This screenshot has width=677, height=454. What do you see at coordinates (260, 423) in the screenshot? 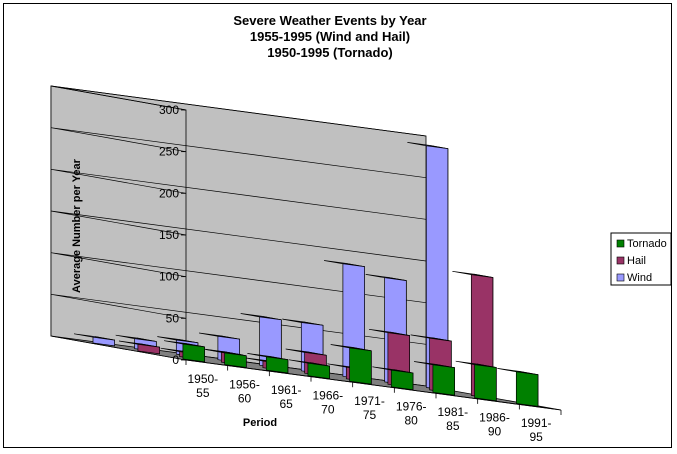
I see `x-axis-title: Period` at bounding box center [260, 423].